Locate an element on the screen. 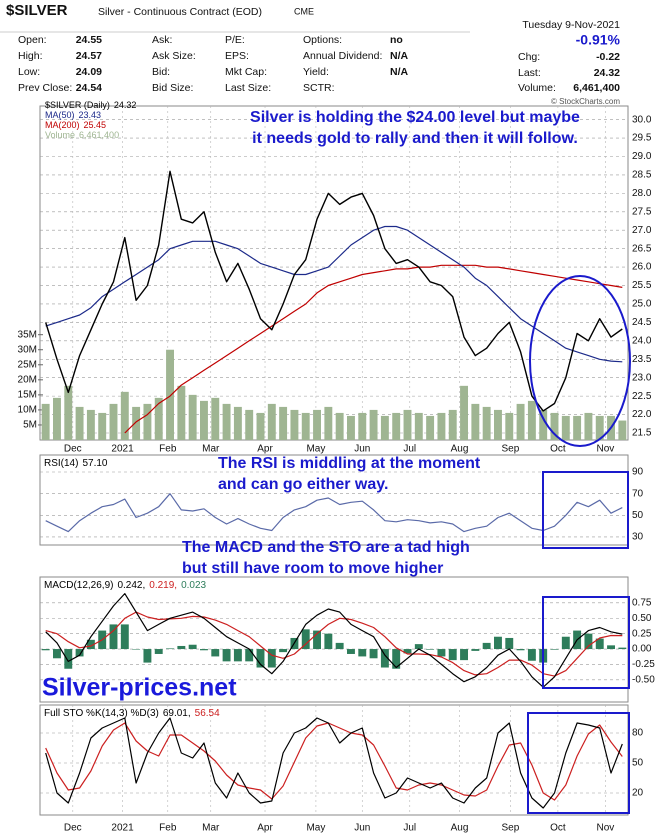 This screenshot has width=670, height=838. legend-part: 57.10 is located at coordinates (94, 463).